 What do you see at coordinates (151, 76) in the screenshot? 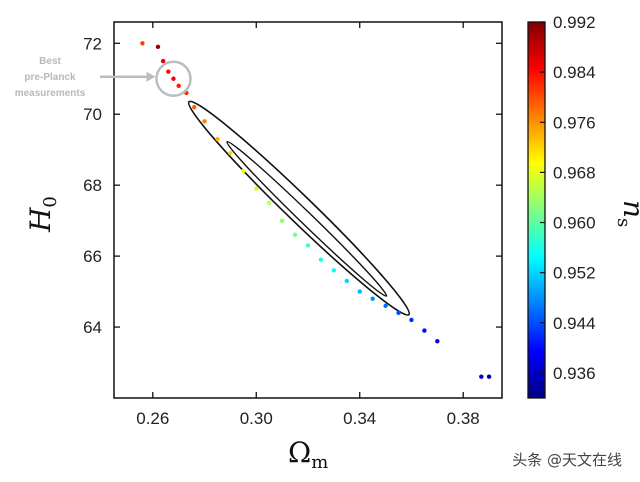
I see `annotation-arrowhead` at bounding box center [151, 76].